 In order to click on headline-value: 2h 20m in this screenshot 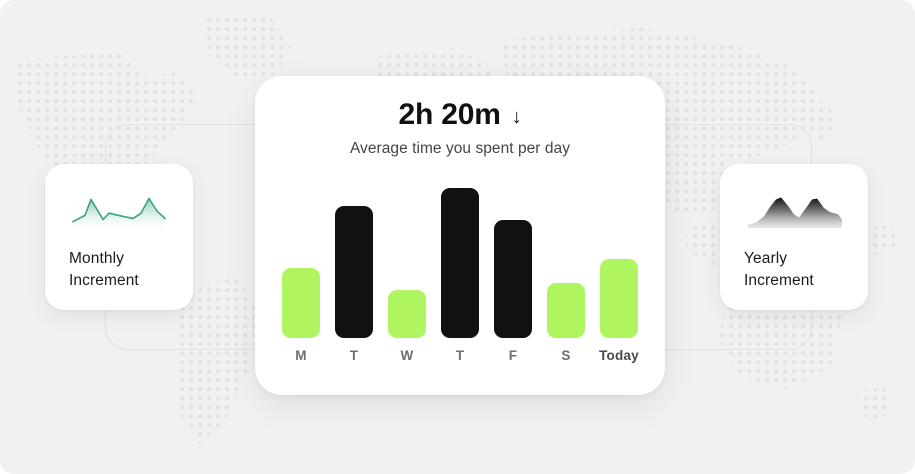, I will do `click(449, 114)`.